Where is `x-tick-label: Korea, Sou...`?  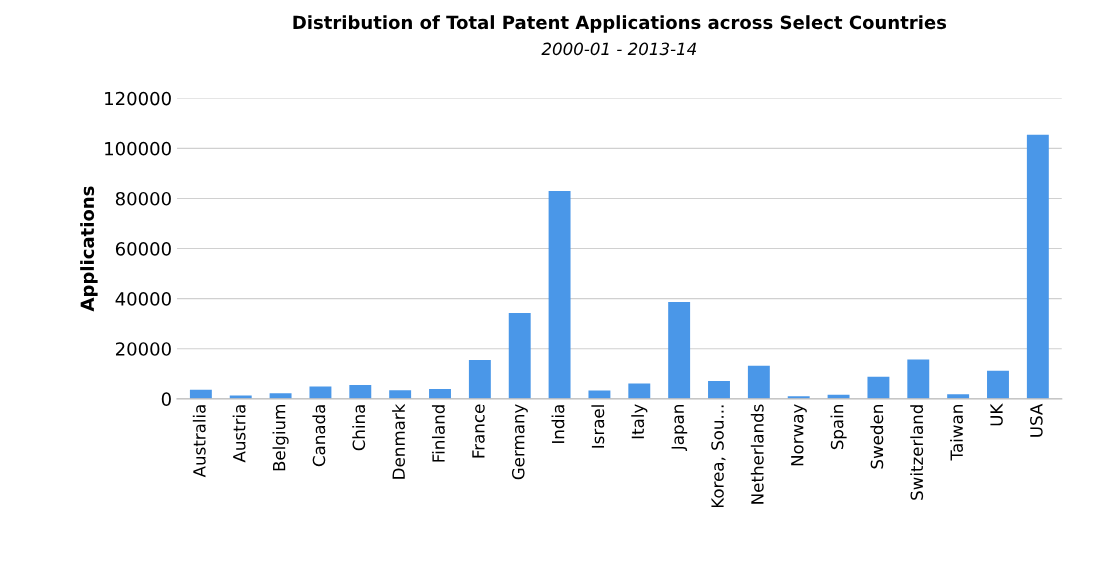
x-tick-label: Korea, Sou... is located at coordinates (718, 456).